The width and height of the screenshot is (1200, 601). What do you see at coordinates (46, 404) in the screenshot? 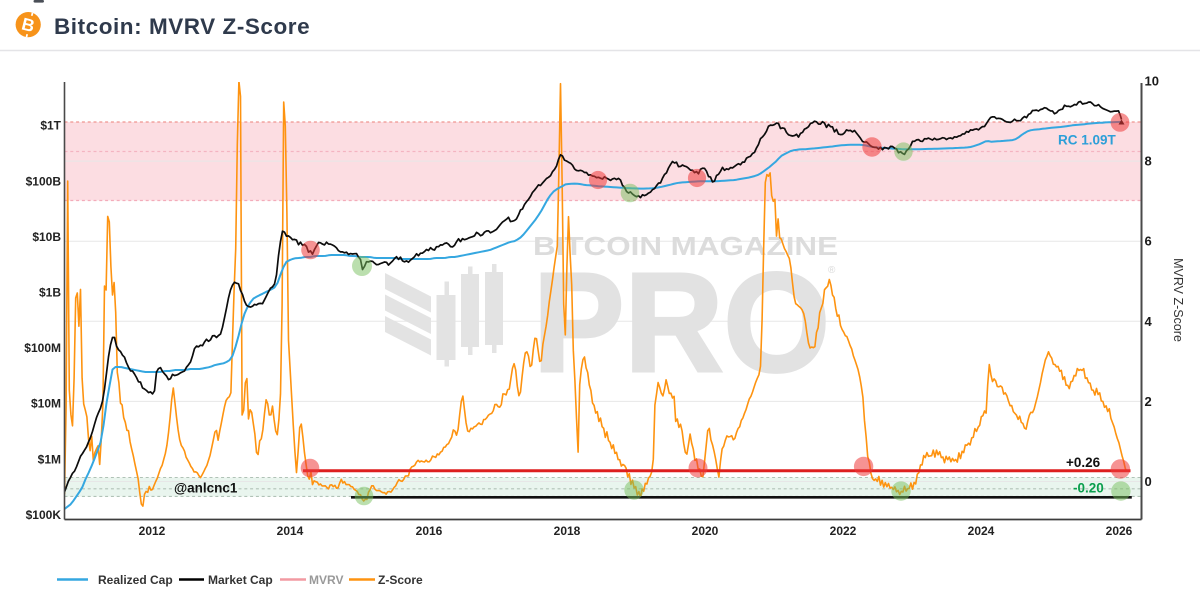
I see `svg-text: $10M` at bounding box center [46, 404].